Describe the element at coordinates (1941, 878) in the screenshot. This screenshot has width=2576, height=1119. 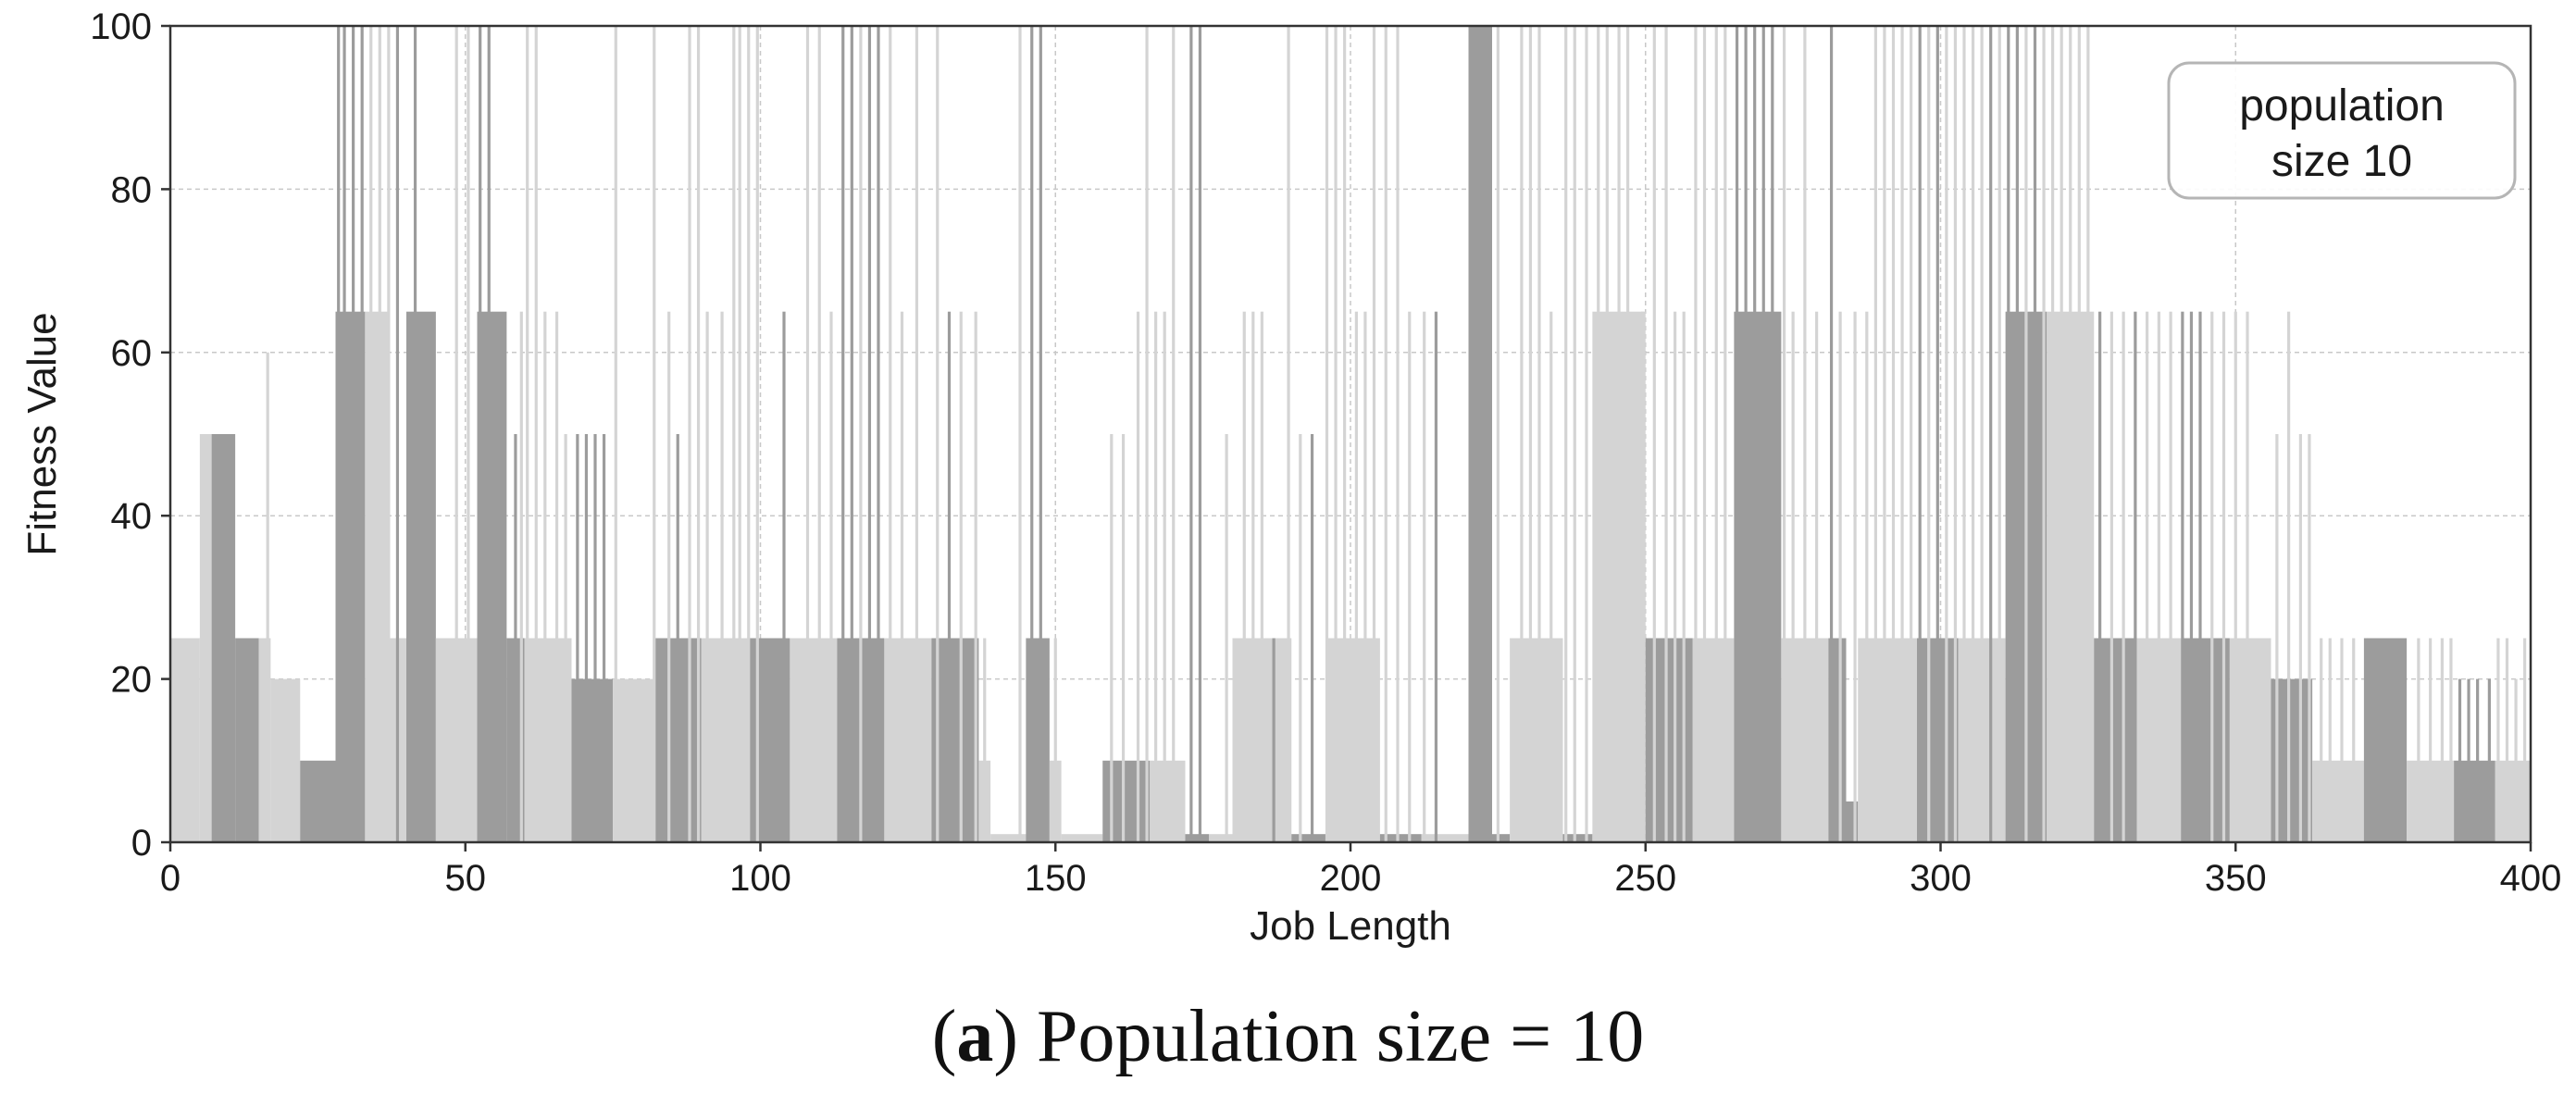
I see `x-tick-label: 300` at that location.